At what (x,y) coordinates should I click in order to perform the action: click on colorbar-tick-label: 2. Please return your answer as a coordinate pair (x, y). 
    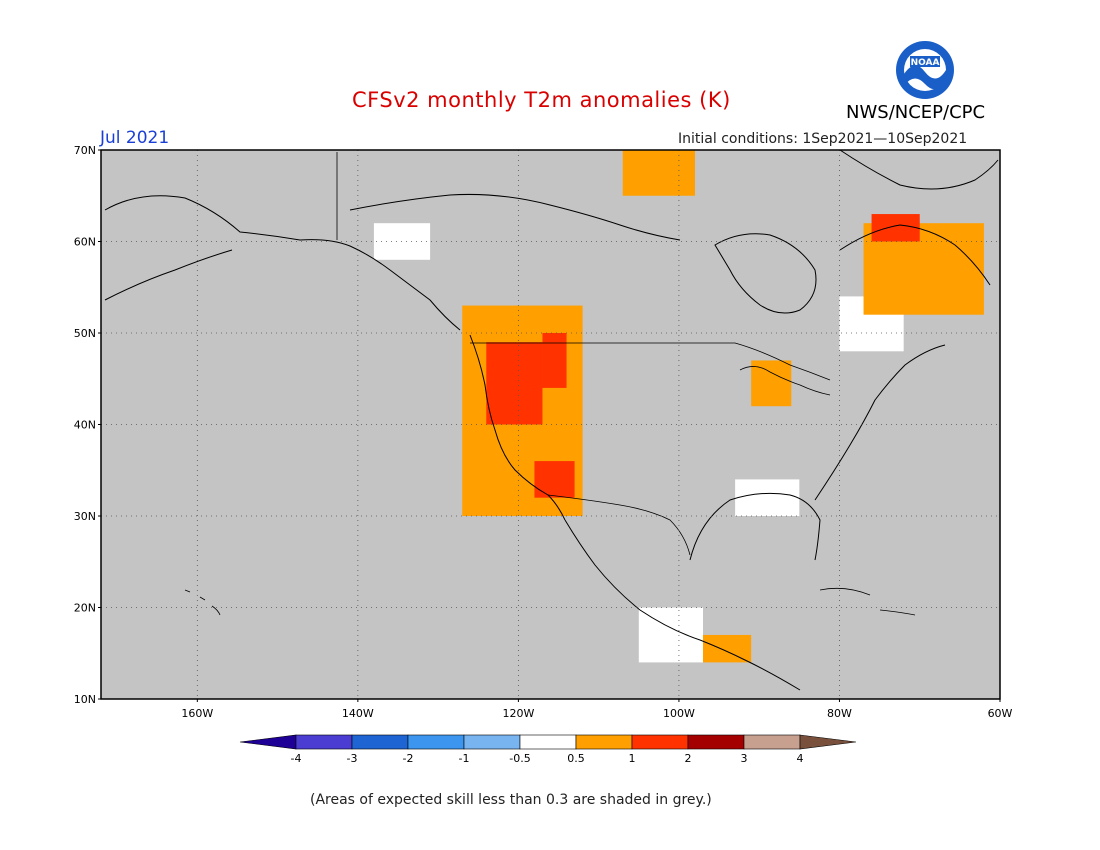
    Looking at the image, I should click on (688, 758).